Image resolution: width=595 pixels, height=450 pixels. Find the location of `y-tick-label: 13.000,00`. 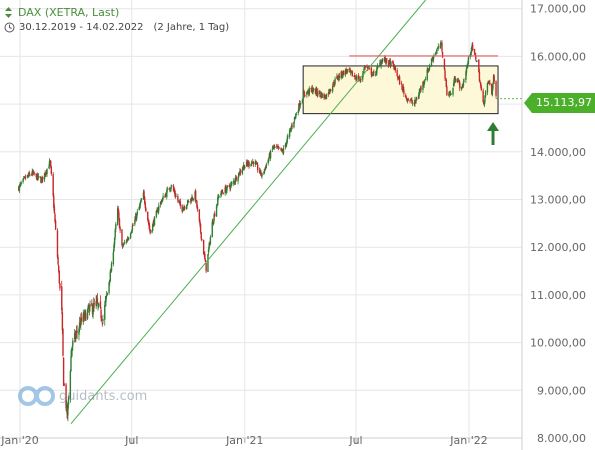

y-tick-label: 13.000,00 is located at coordinates (558, 200).